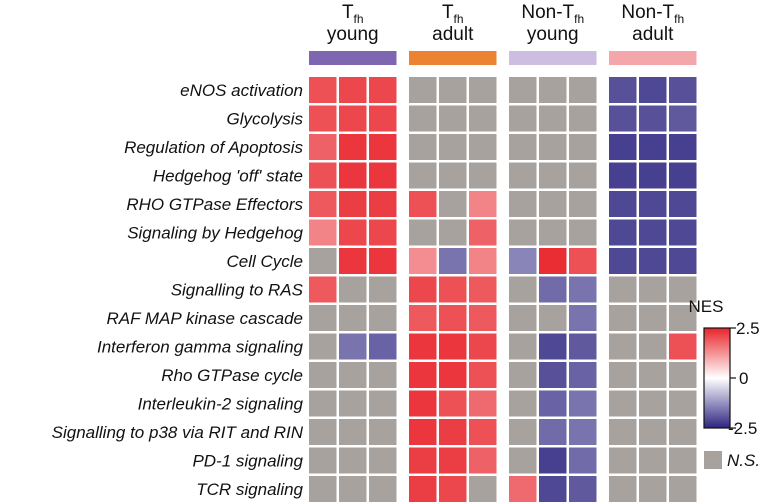  Describe the element at coordinates (249, 489) in the screenshot. I see `row-label: TCR signaling` at that location.